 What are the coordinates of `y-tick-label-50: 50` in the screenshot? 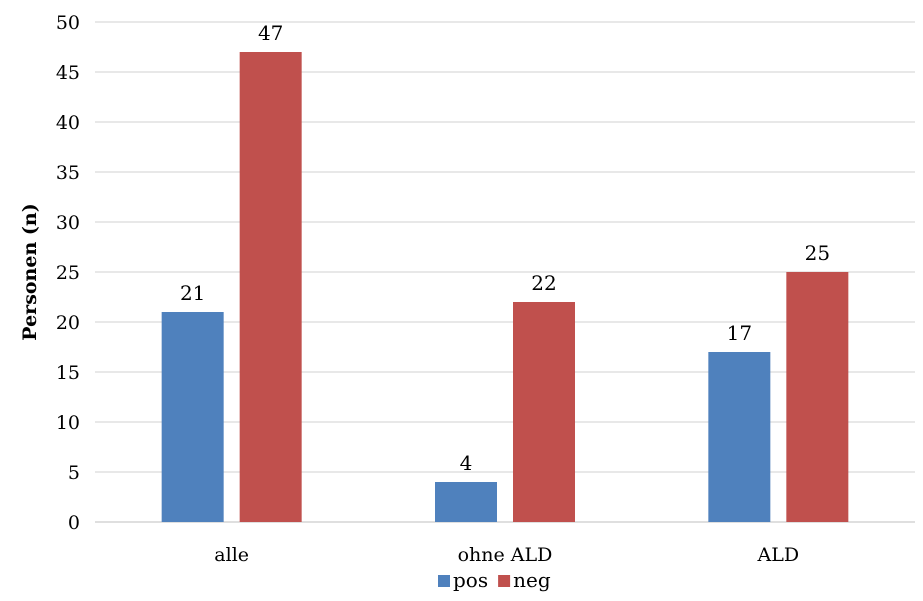 It's located at (68, 23).